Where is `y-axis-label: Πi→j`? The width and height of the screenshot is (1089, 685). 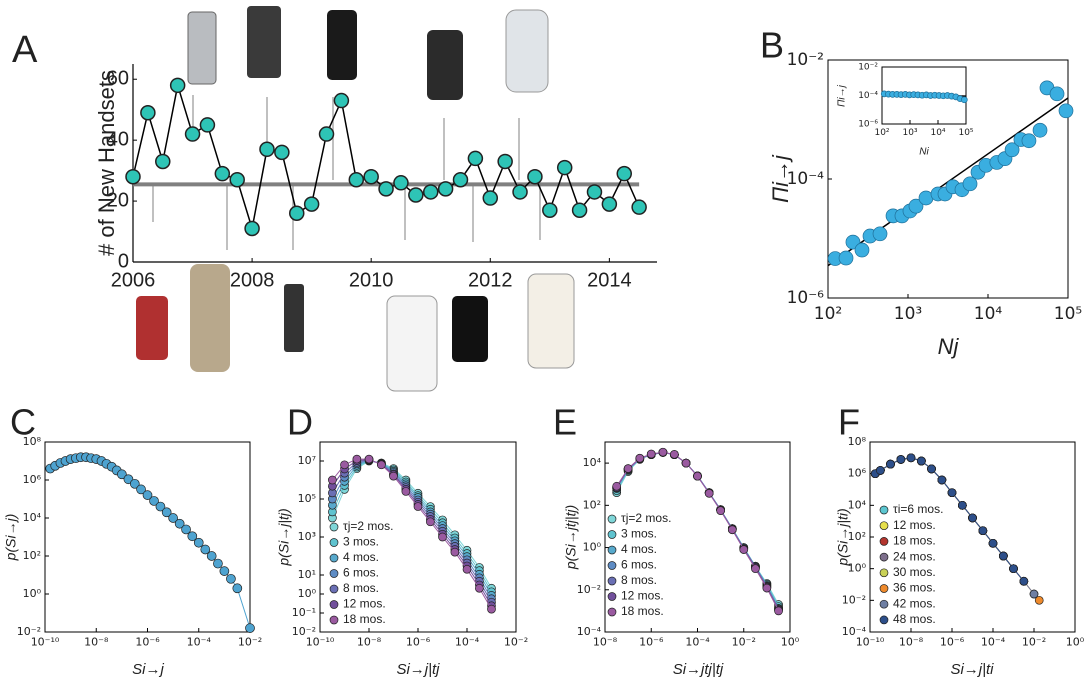 y-axis-label: Πi→j is located at coordinates (842, 95).